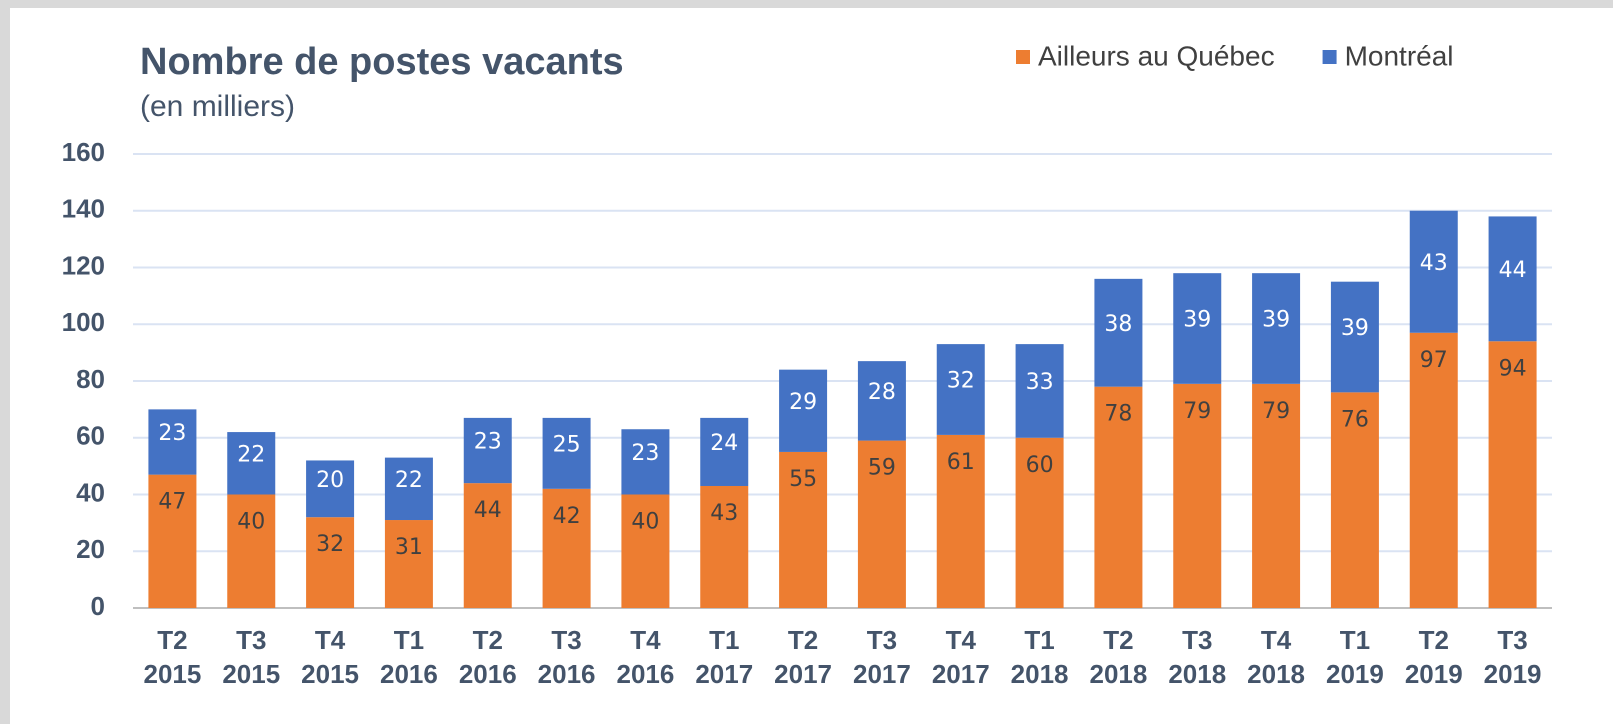 This screenshot has height=724, width=1613. What do you see at coordinates (961, 657) in the screenshot?
I see `x-tick-label: T4 2017` at bounding box center [961, 657].